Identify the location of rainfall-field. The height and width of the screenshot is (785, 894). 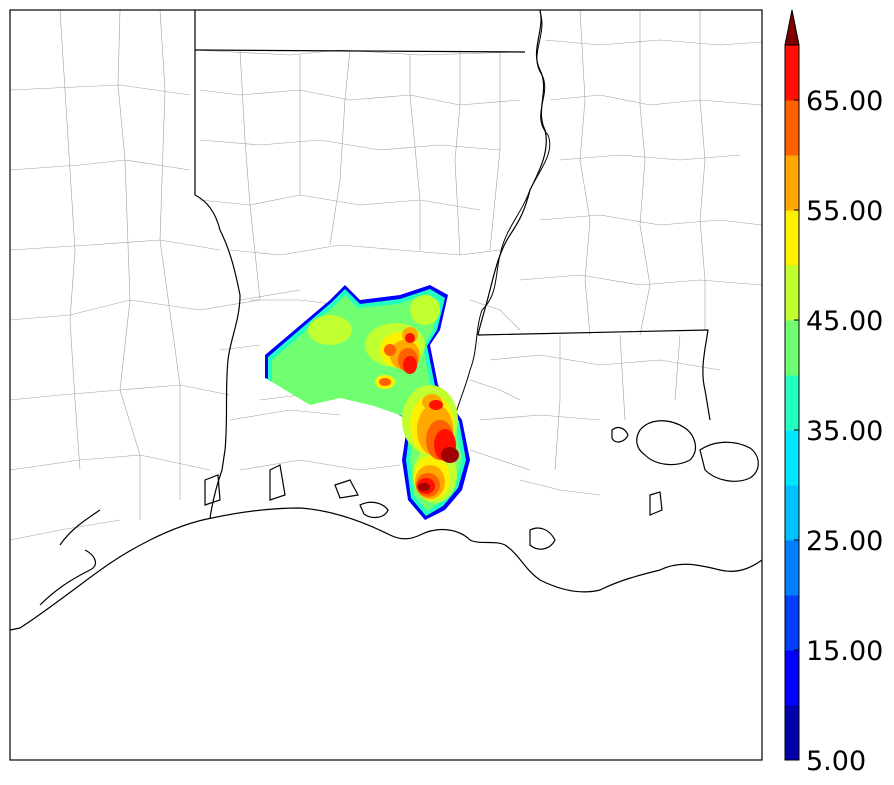
(367, 402).